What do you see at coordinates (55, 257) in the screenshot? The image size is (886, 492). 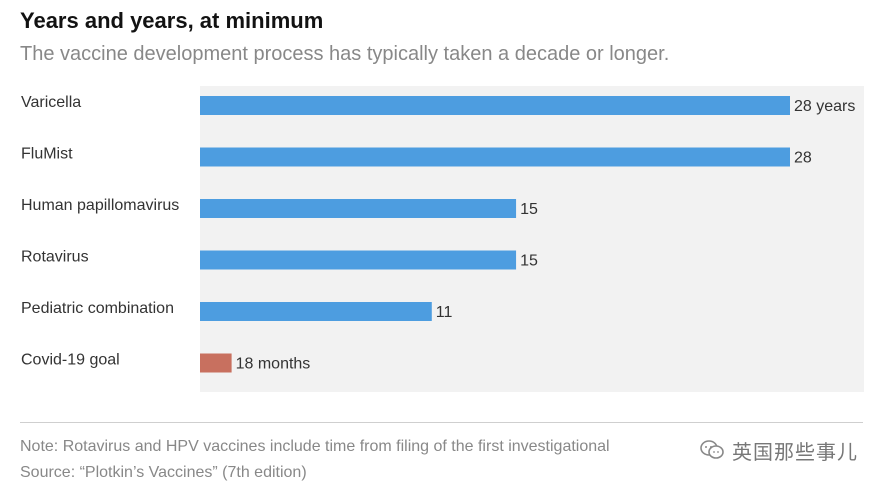 I see `category-label: Rotavirus` at bounding box center [55, 257].